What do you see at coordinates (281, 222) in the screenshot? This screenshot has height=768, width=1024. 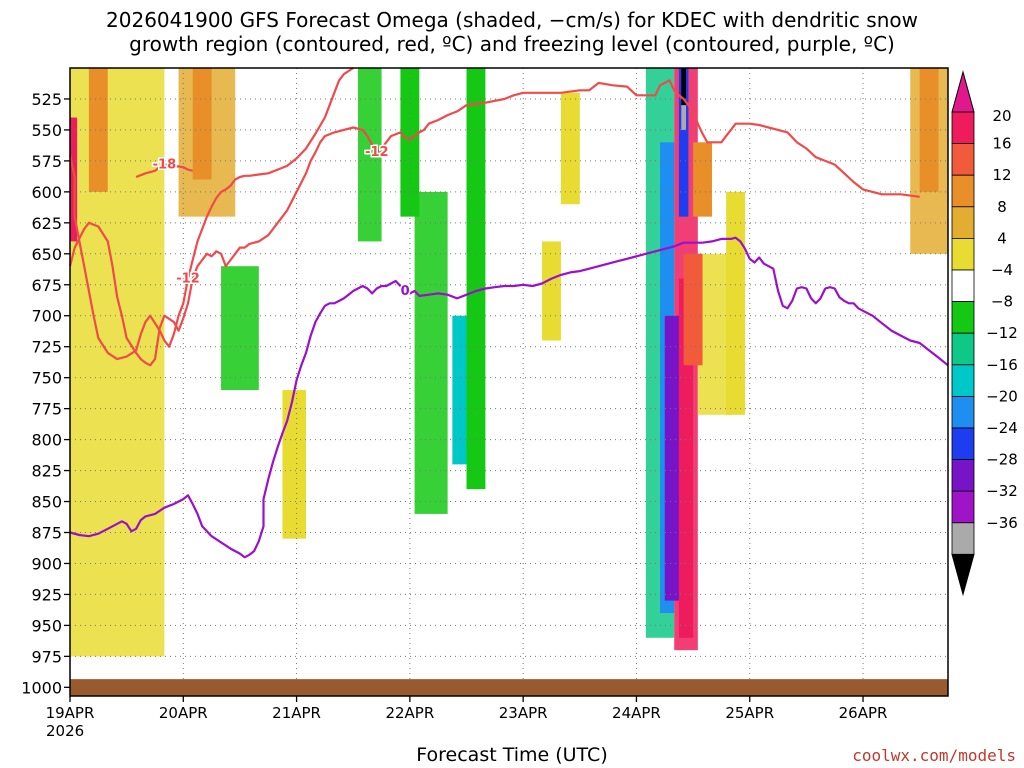 I see `contour-labels: -12 -12 -18 0` at bounding box center [281, 222].